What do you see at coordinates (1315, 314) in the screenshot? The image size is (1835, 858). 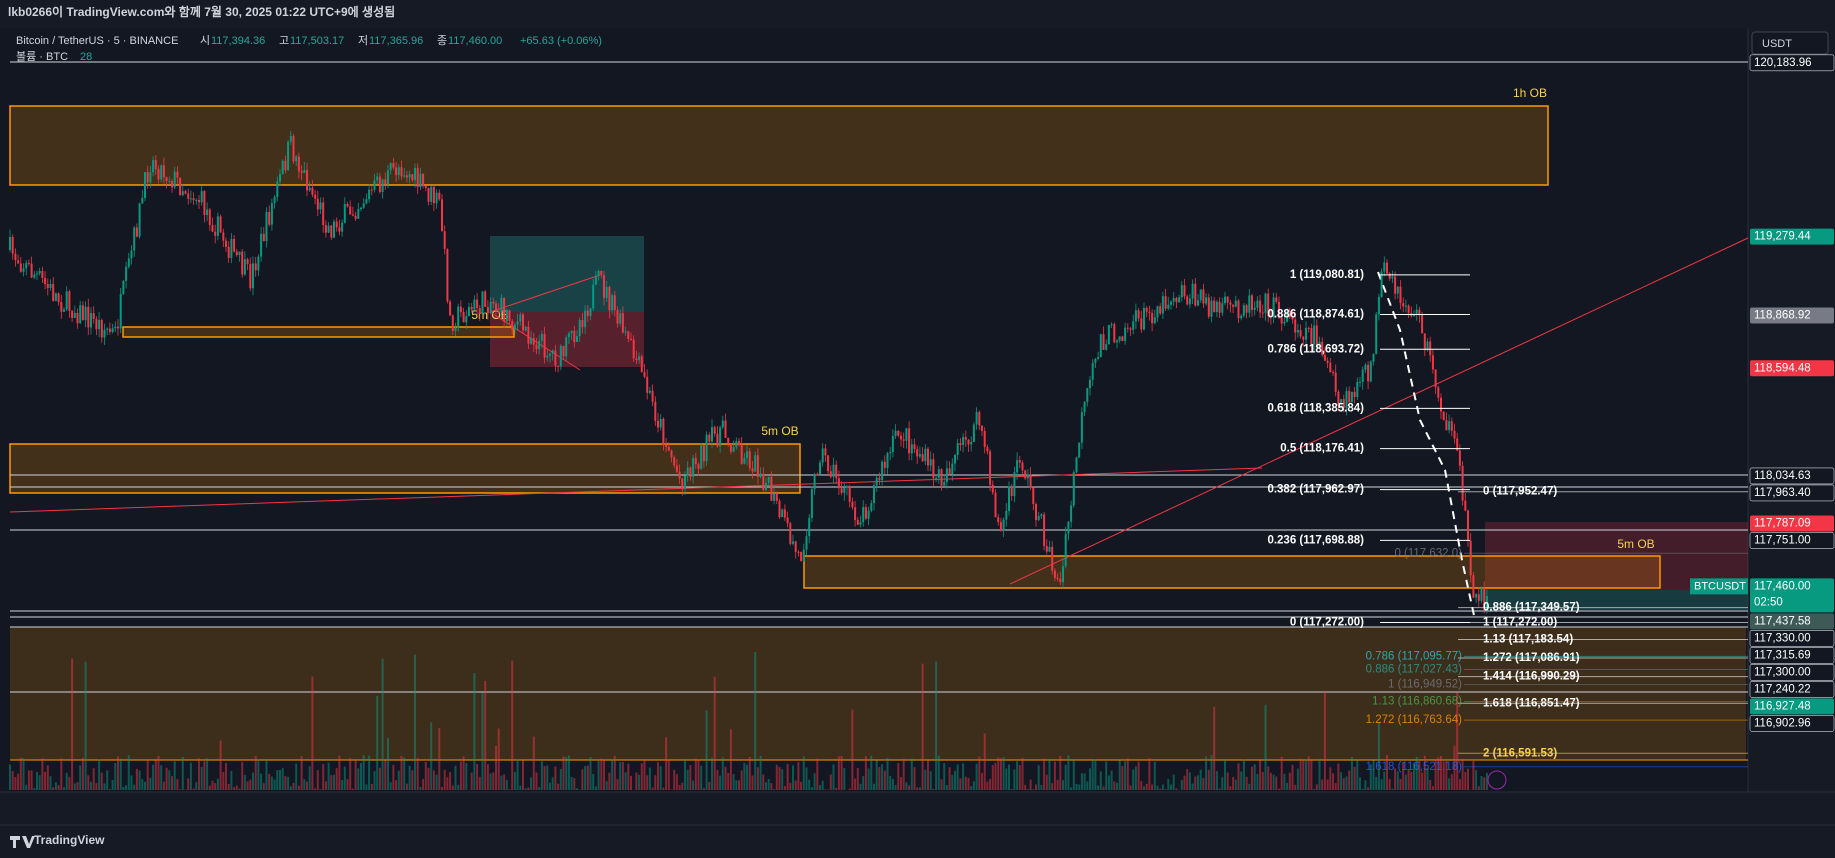 I see `fib-label: 0.886 (118,874.61)` at bounding box center [1315, 314].